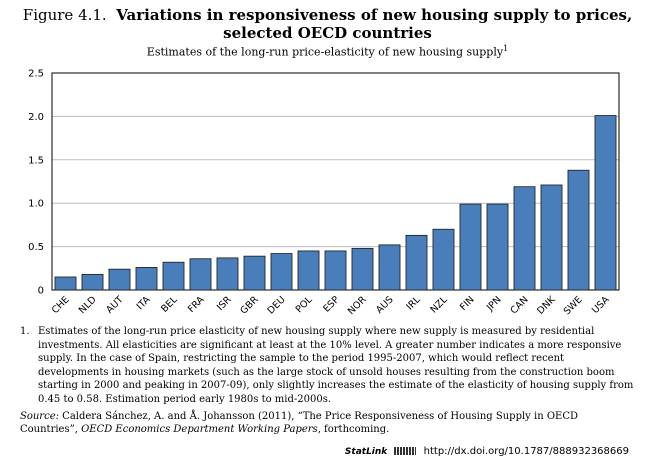 Image resolution: width=655 pixels, height=467 pixels. What do you see at coordinates (331, 304) in the screenshot?
I see `x-tick-label: ESP` at bounding box center [331, 304].